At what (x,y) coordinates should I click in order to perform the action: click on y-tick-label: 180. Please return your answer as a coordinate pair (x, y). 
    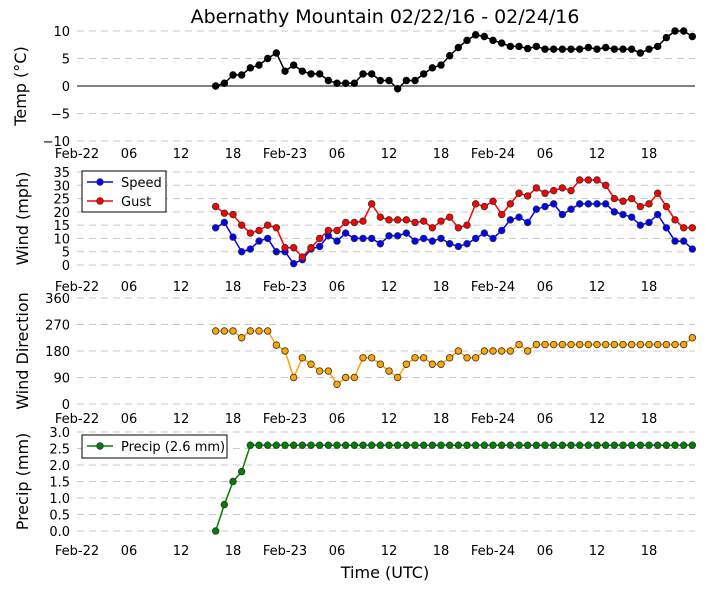
    Looking at the image, I should click on (57, 352).